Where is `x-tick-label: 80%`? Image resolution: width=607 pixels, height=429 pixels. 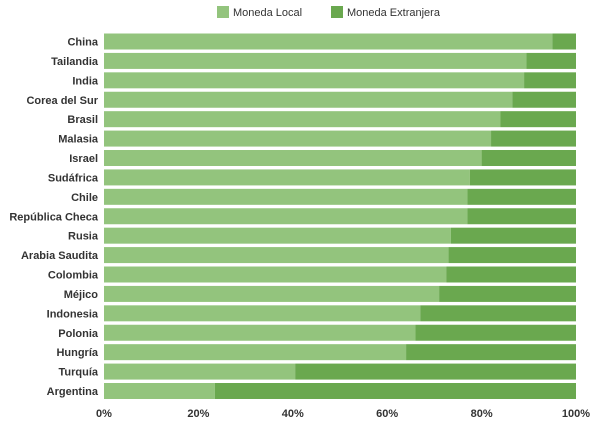 x-tick-label: 80% is located at coordinates (482, 414).